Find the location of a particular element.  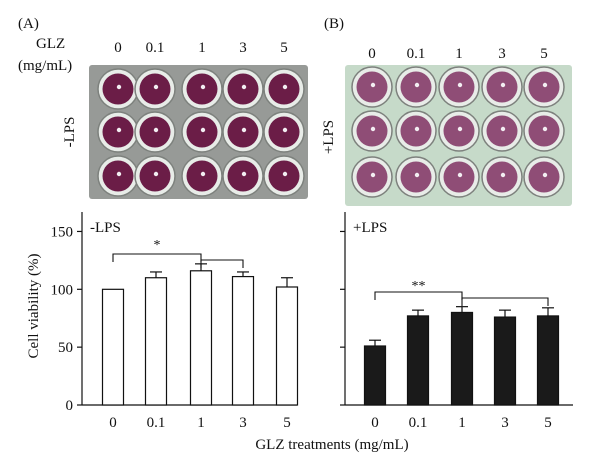

x-tick-label-b-3: 3 is located at coordinates (505, 423).